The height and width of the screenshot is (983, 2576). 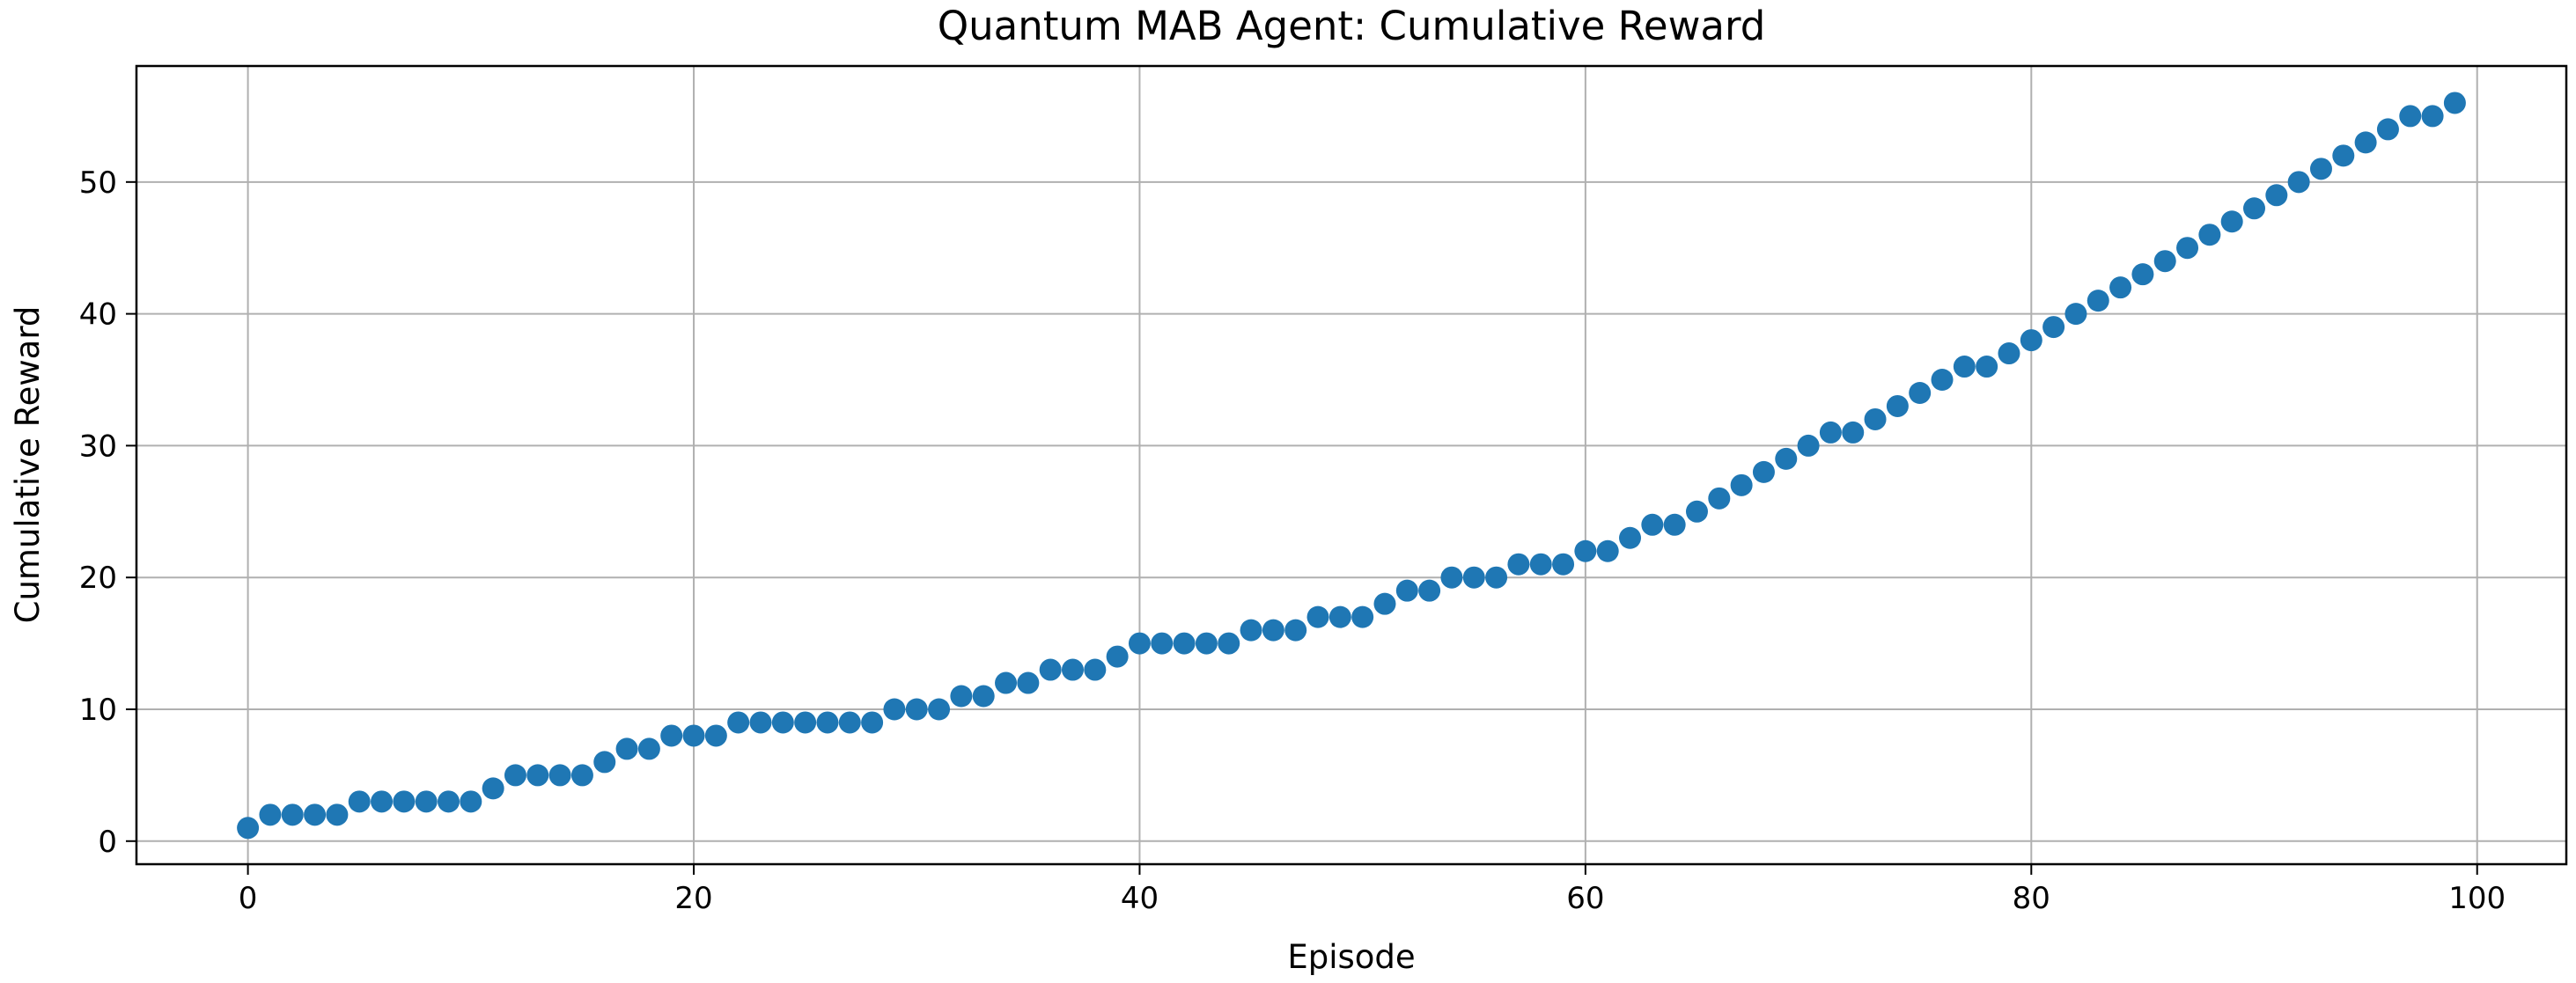 I want to click on x-tick-label: 100, so click(x=2477, y=898).